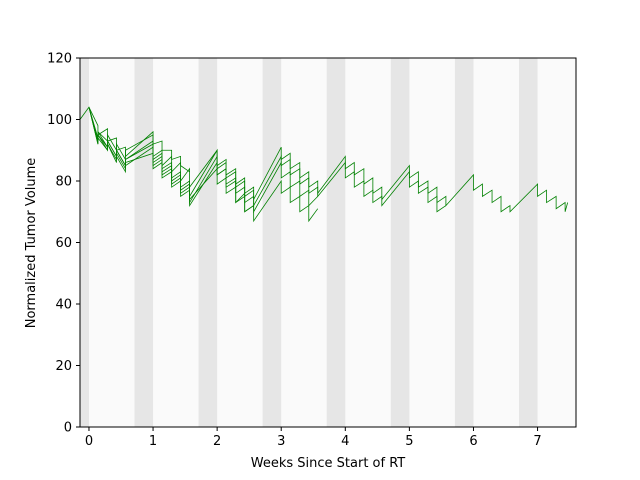 The height and width of the screenshot is (480, 640). I want to click on x-tick-label: 0, so click(89, 441).